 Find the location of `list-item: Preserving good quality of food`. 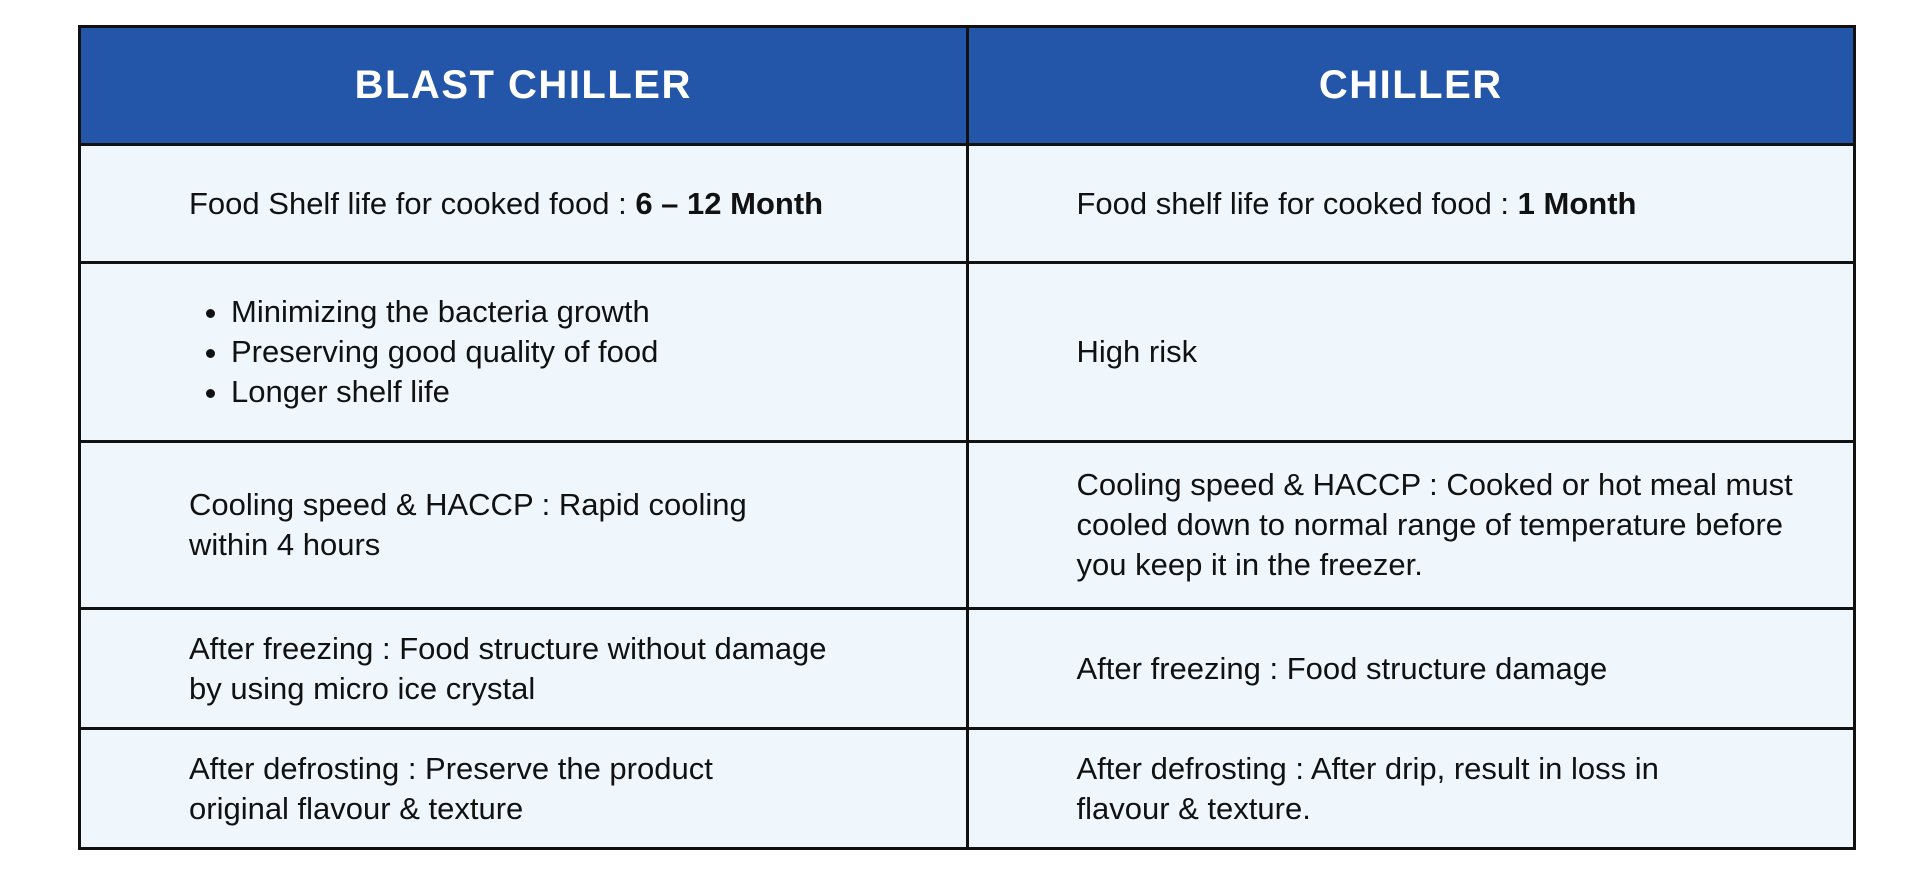

list-item: Preserving good quality of food is located at coordinates (580, 352).